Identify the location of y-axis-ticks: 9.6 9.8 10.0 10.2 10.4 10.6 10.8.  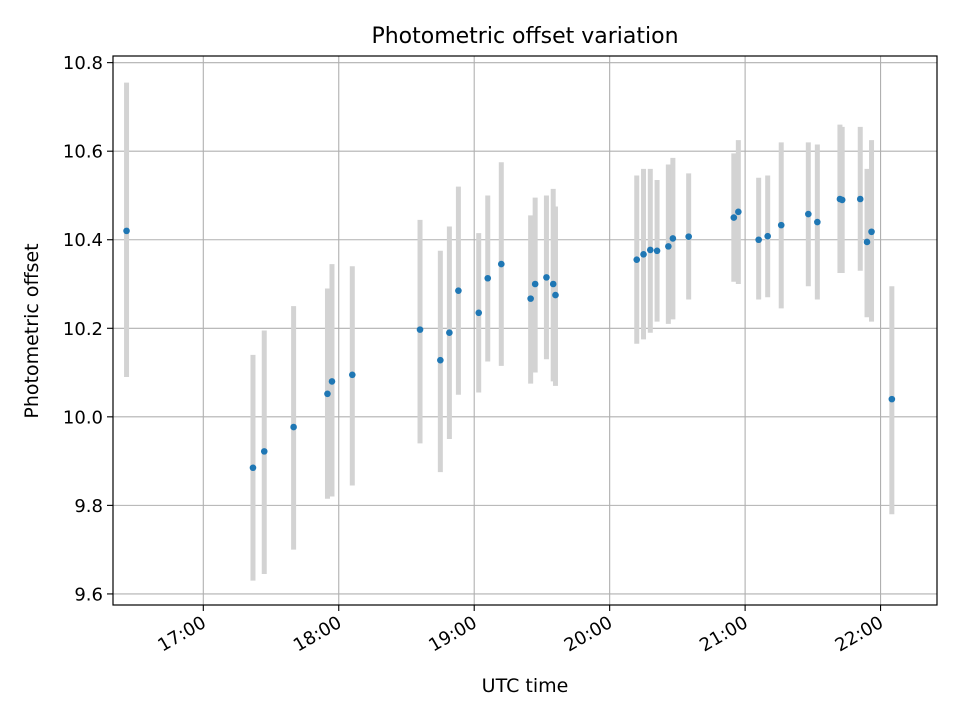
(88, 329).